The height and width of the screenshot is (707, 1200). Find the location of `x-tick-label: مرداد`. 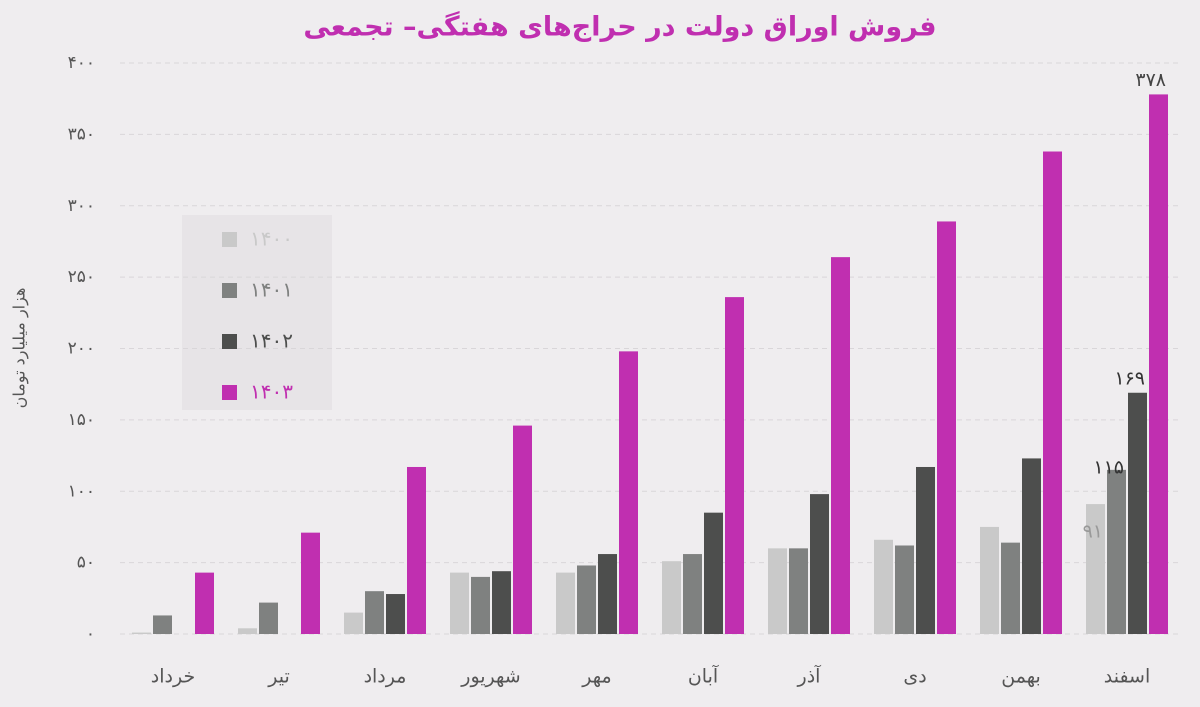

x-tick-label: مرداد is located at coordinates (385, 677).